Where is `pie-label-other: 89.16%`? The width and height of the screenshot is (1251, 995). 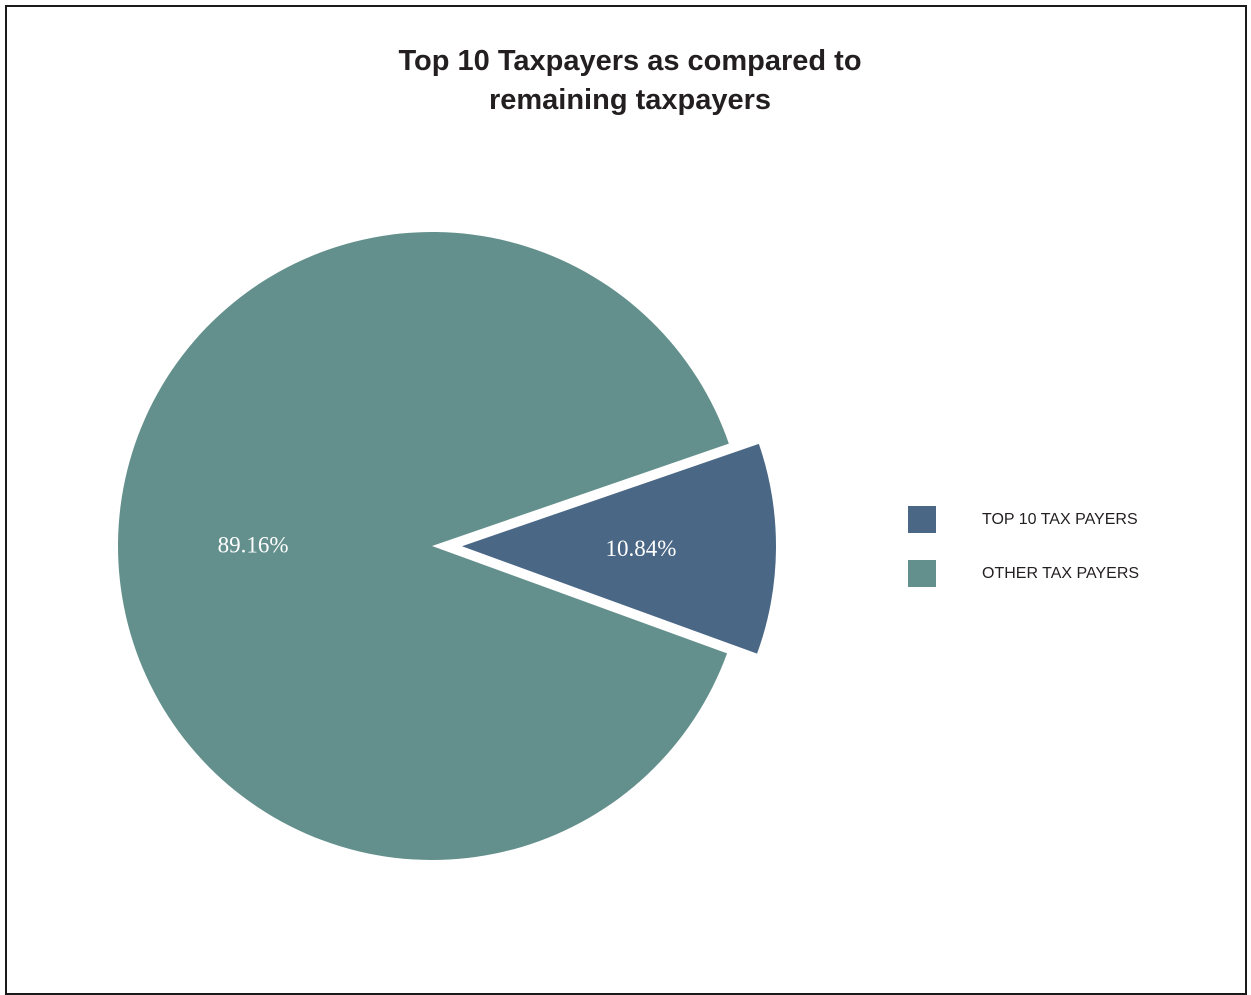
pie-label-other: 89.16% is located at coordinates (253, 544).